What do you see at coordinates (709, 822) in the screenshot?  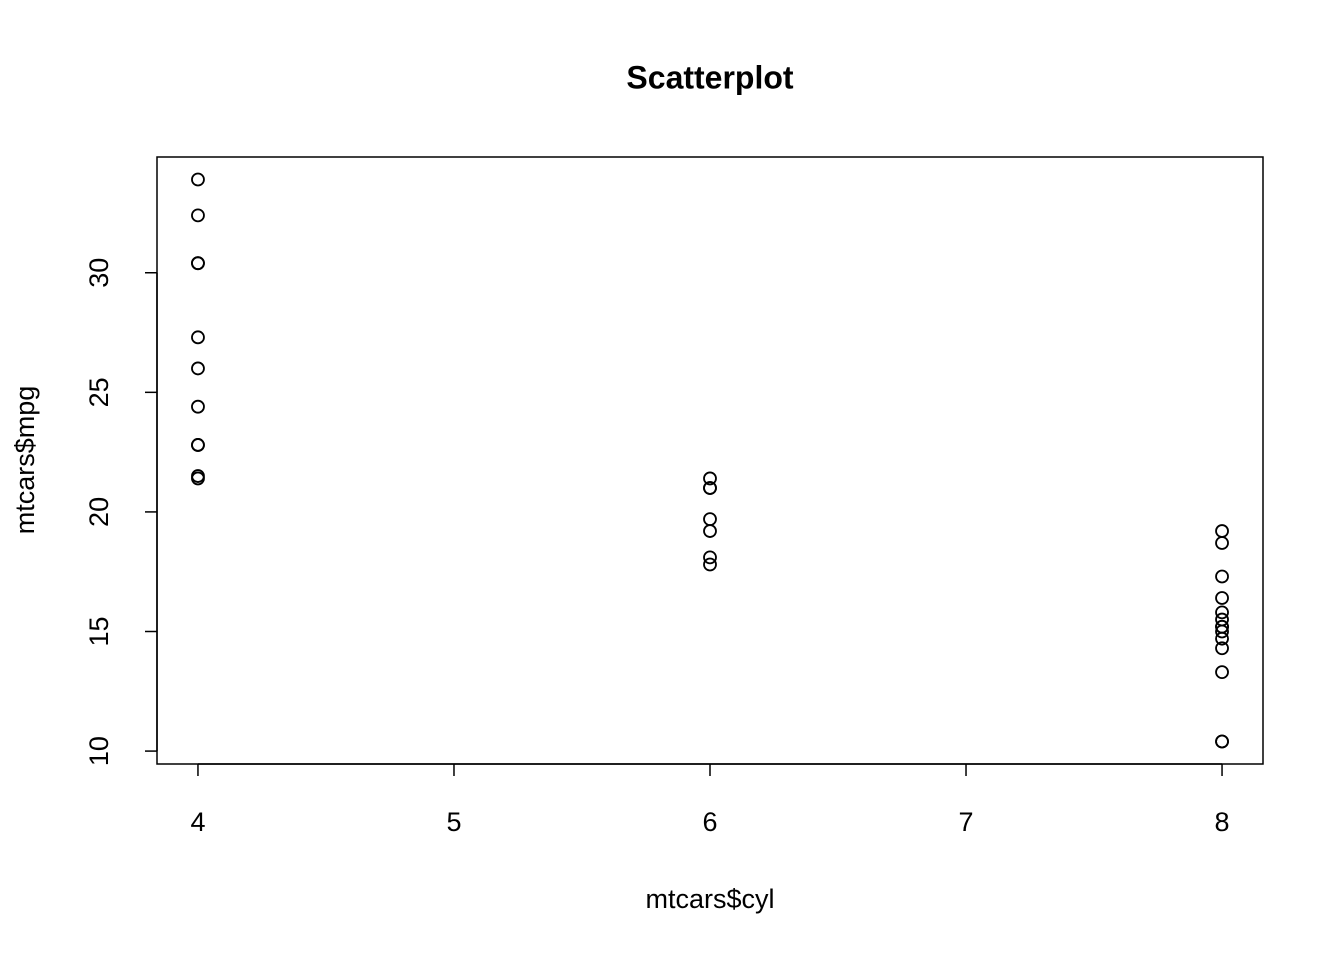 I see `x-tick-label: 6` at bounding box center [709, 822].